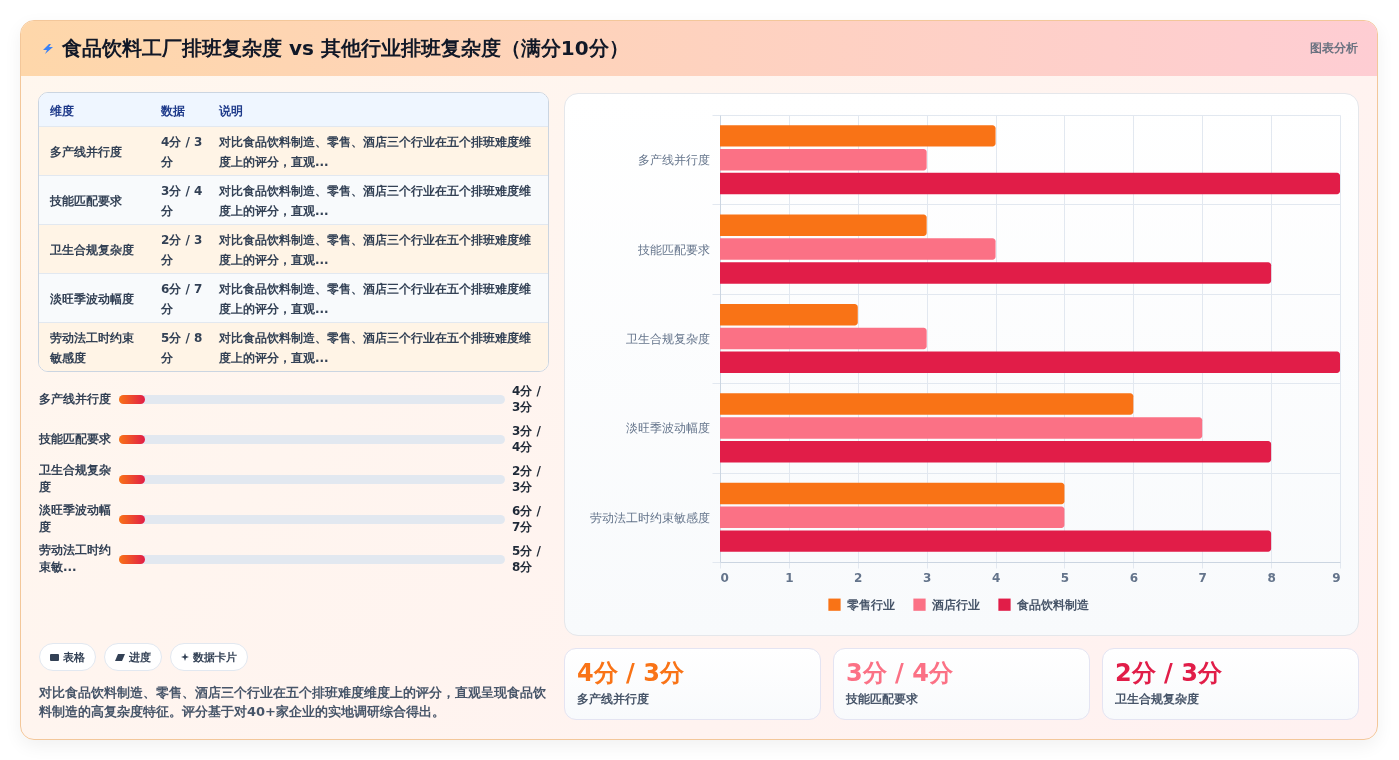 The image size is (1399, 760). Describe the element at coordinates (86, 201) in the screenshot. I see `text: 技能匹配要求` at that location.